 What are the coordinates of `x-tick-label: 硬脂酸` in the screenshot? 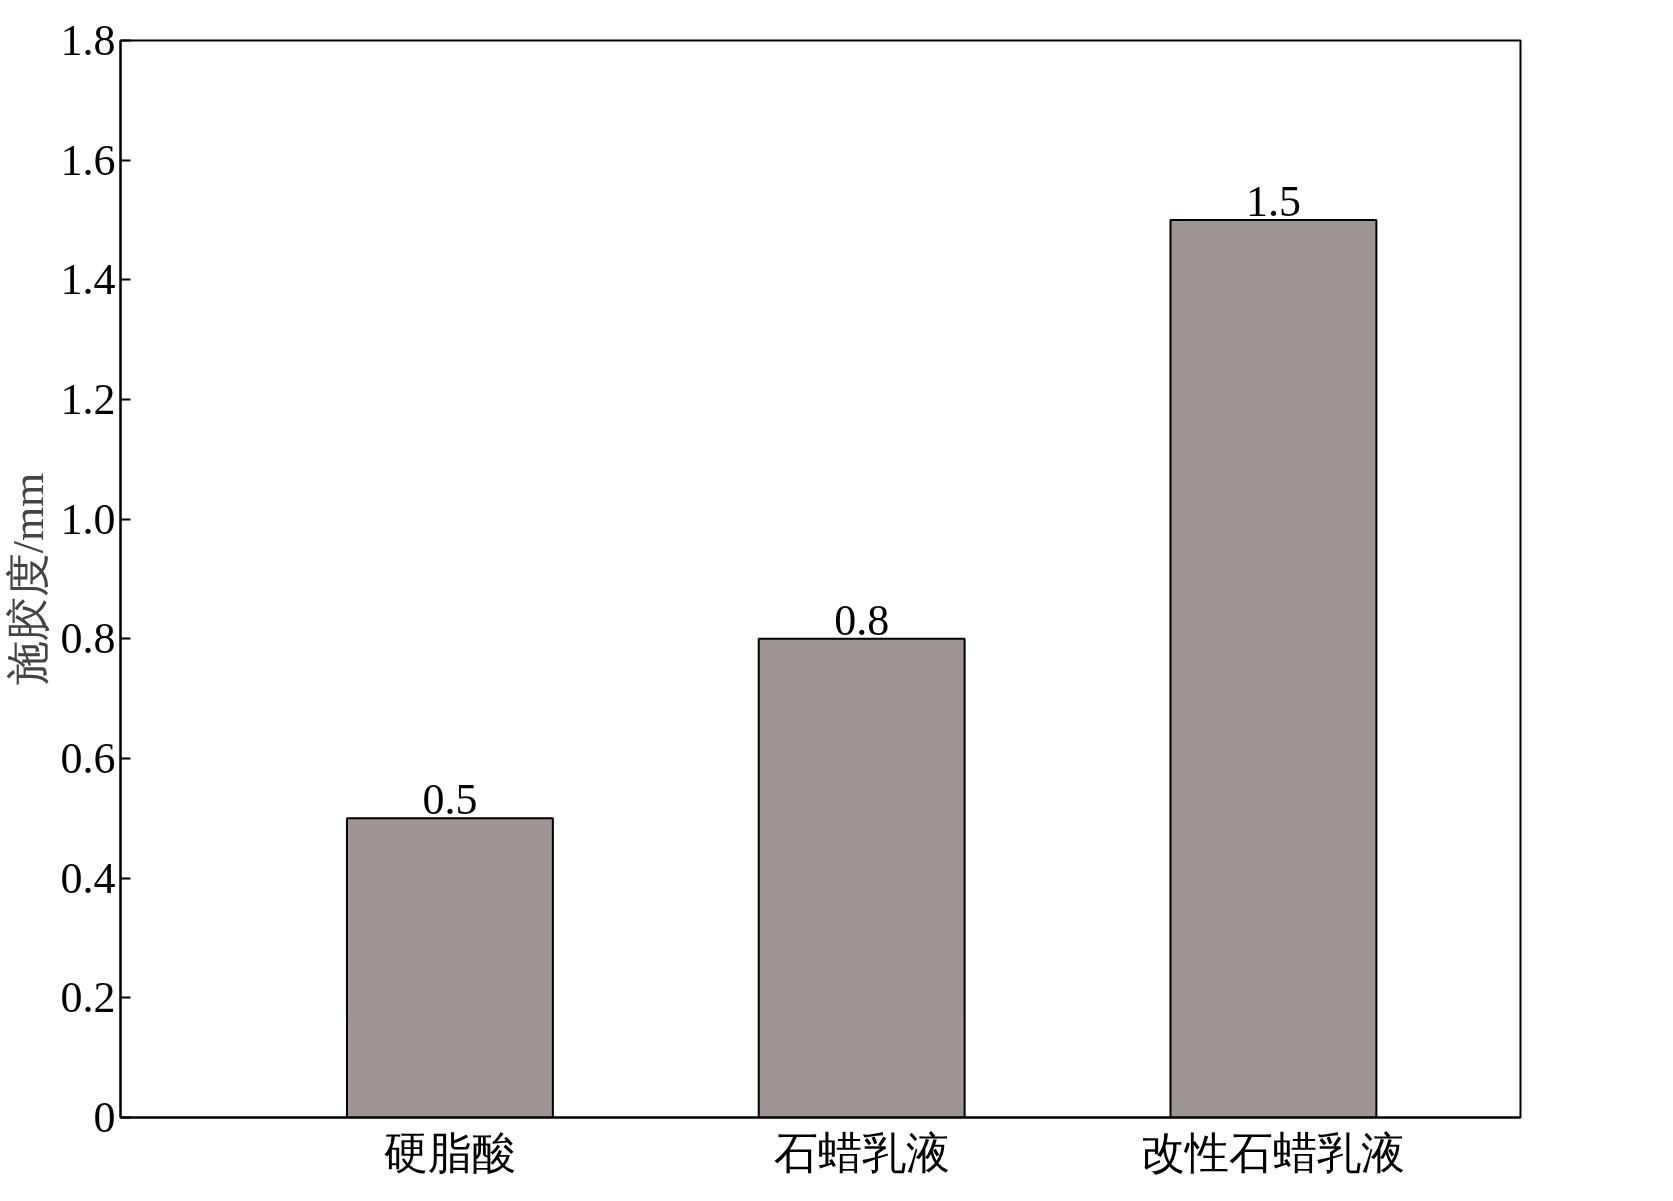 It's located at (449, 1153).